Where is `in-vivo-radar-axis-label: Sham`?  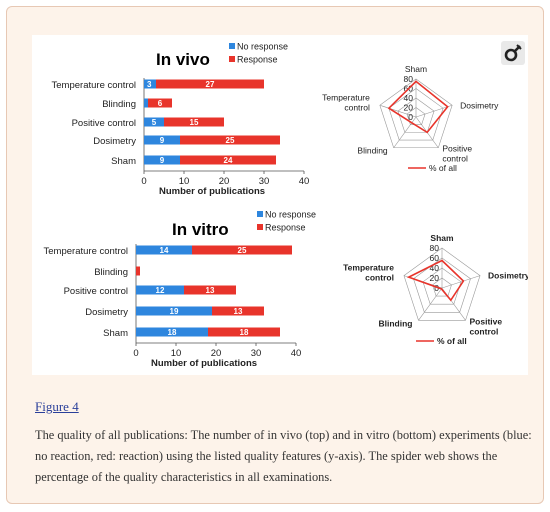
in-vivo-radar-axis-label: Sham is located at coordinates (416, 69).